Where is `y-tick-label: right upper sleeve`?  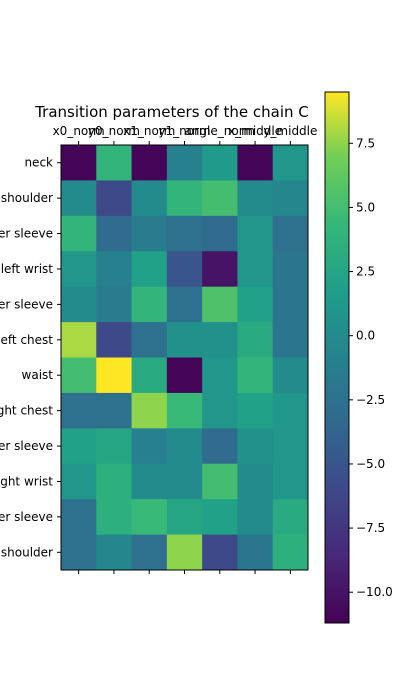
y-tick-label: right upper sleeve is located at coordinates (26, 517).